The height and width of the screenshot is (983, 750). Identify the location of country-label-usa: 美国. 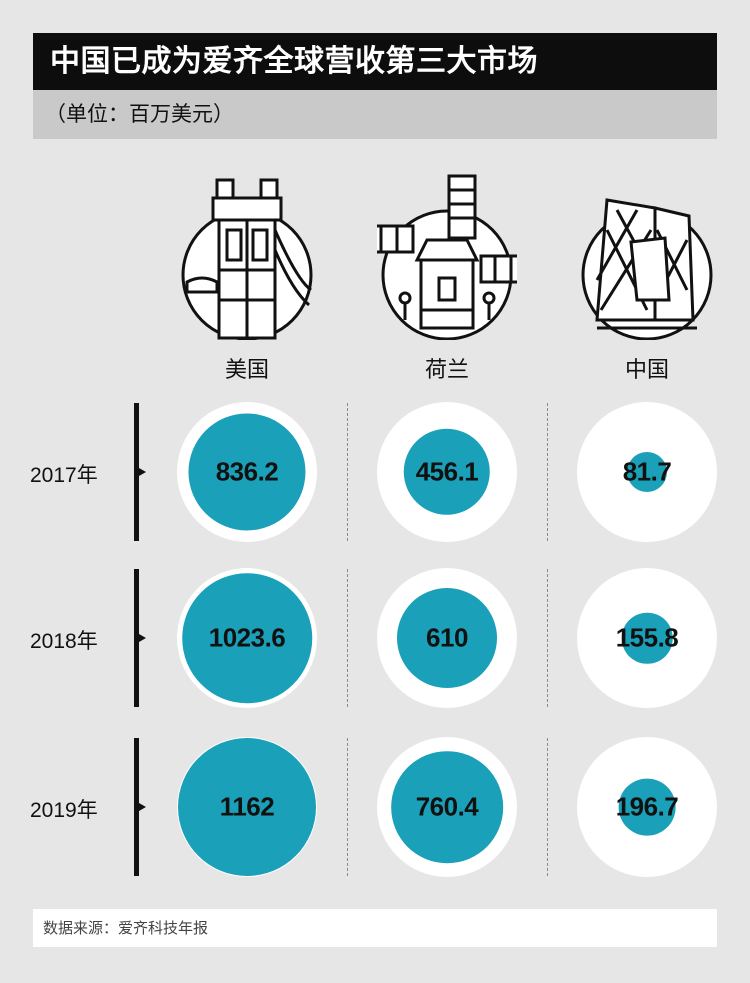
(246, 370).